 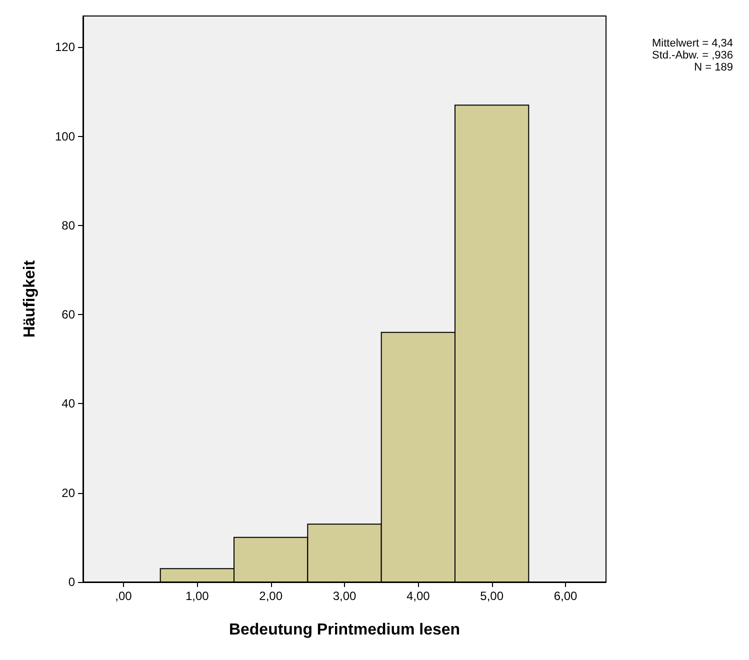 I want to click on y-tick-label: 60, so click(x=69, y=315).